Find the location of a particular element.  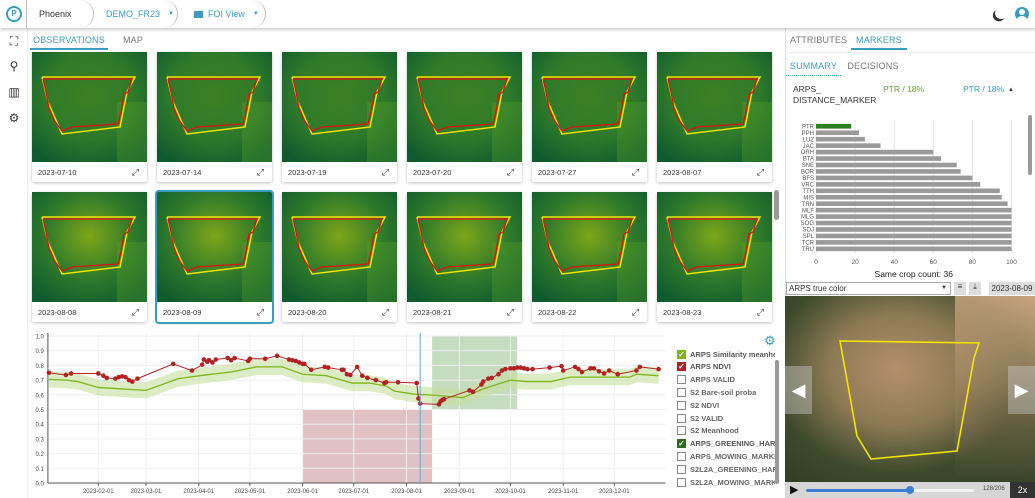

next-image-button: ▶ is located at coordinates (1021, 390).